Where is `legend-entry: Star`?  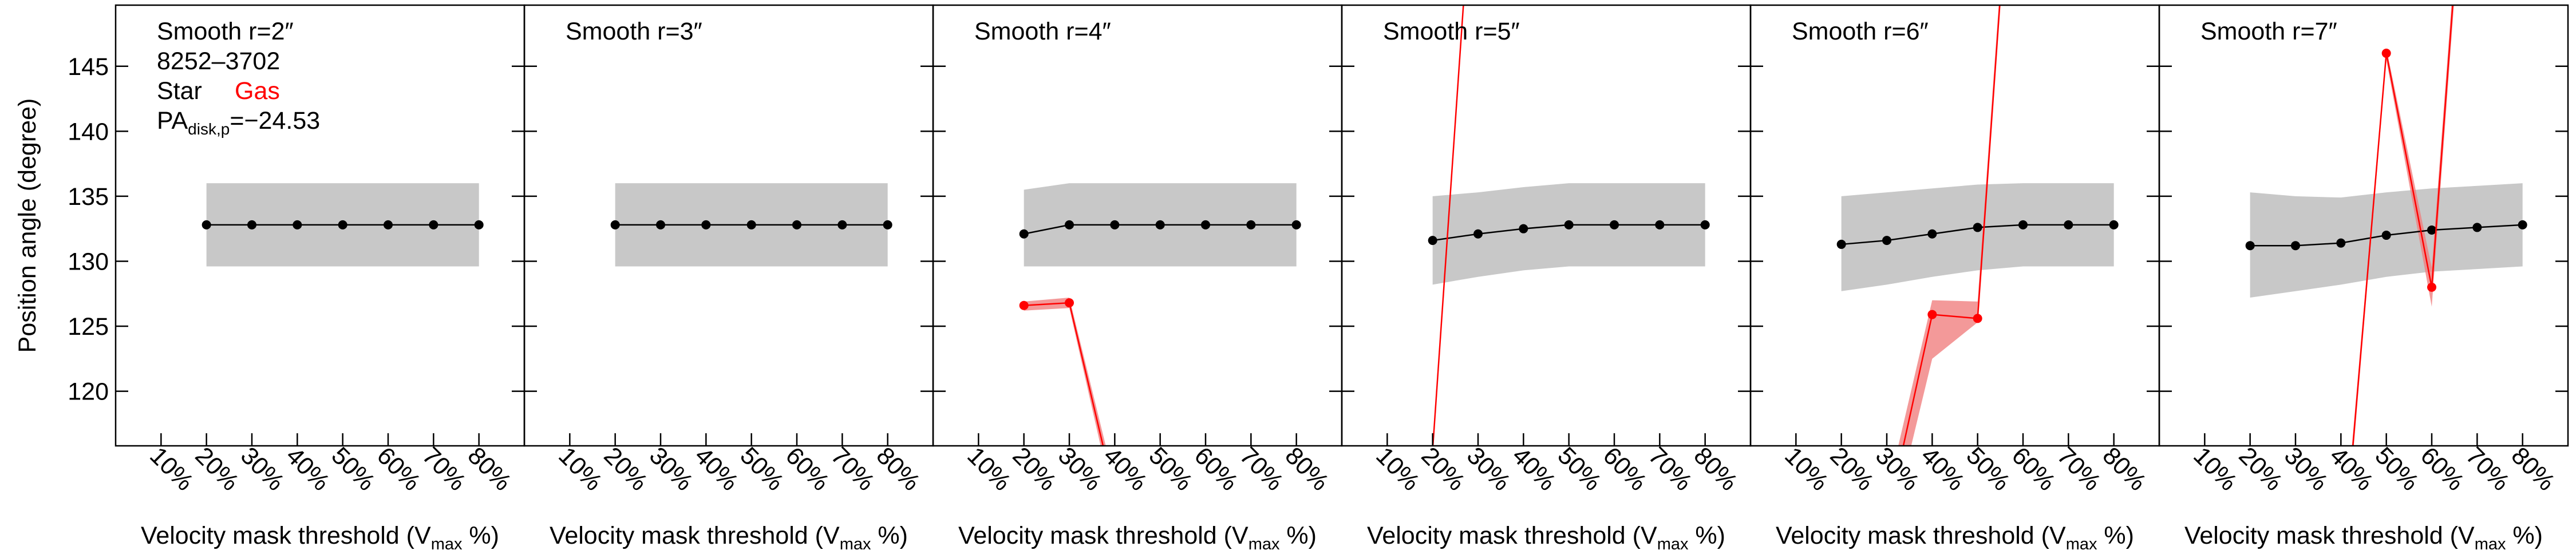 legend-entry: Star is located at coordinates (179, 91).